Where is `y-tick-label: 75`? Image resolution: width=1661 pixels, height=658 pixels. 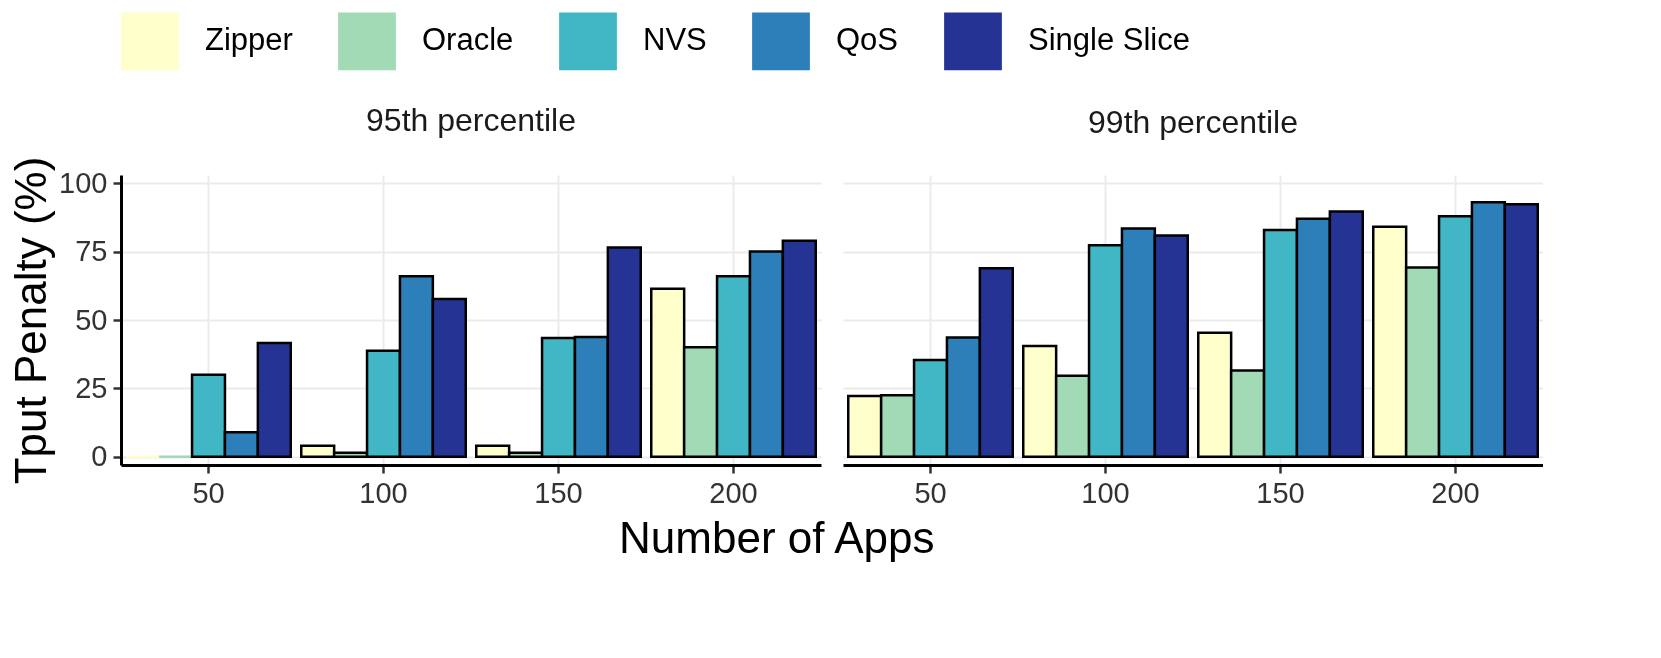
y-tick-label: 75 is located at coordinates (91, 251).